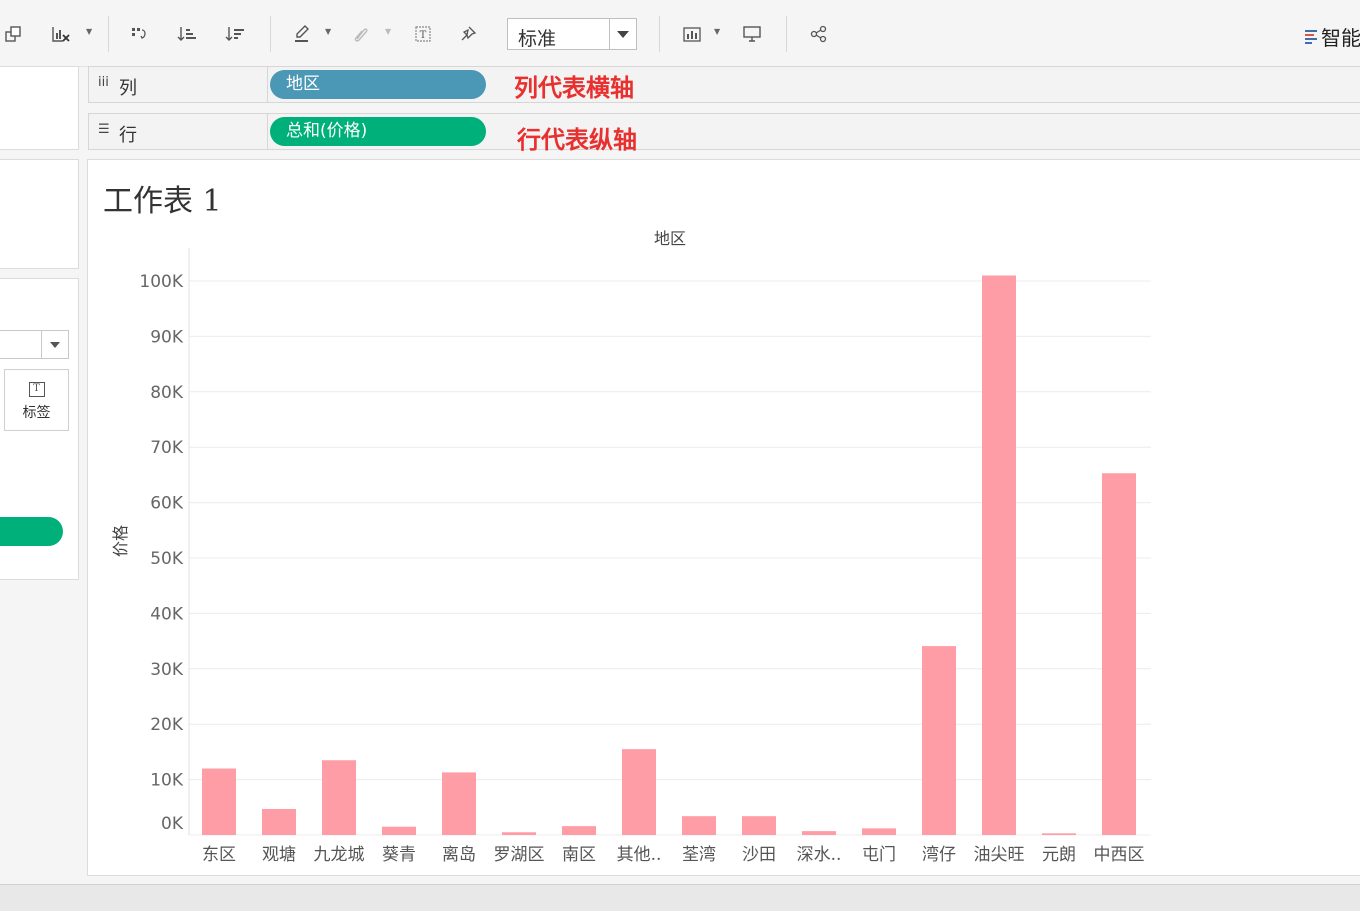 The image size is (1360, 911). I want to click on x-axis-title: 地区, so click(670, 238).